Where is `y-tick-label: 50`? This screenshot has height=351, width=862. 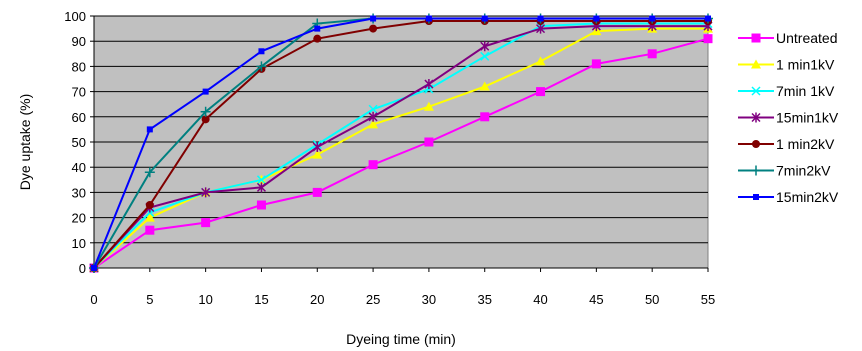 y-tick-label: 50 is located at coordinates (79, 142).